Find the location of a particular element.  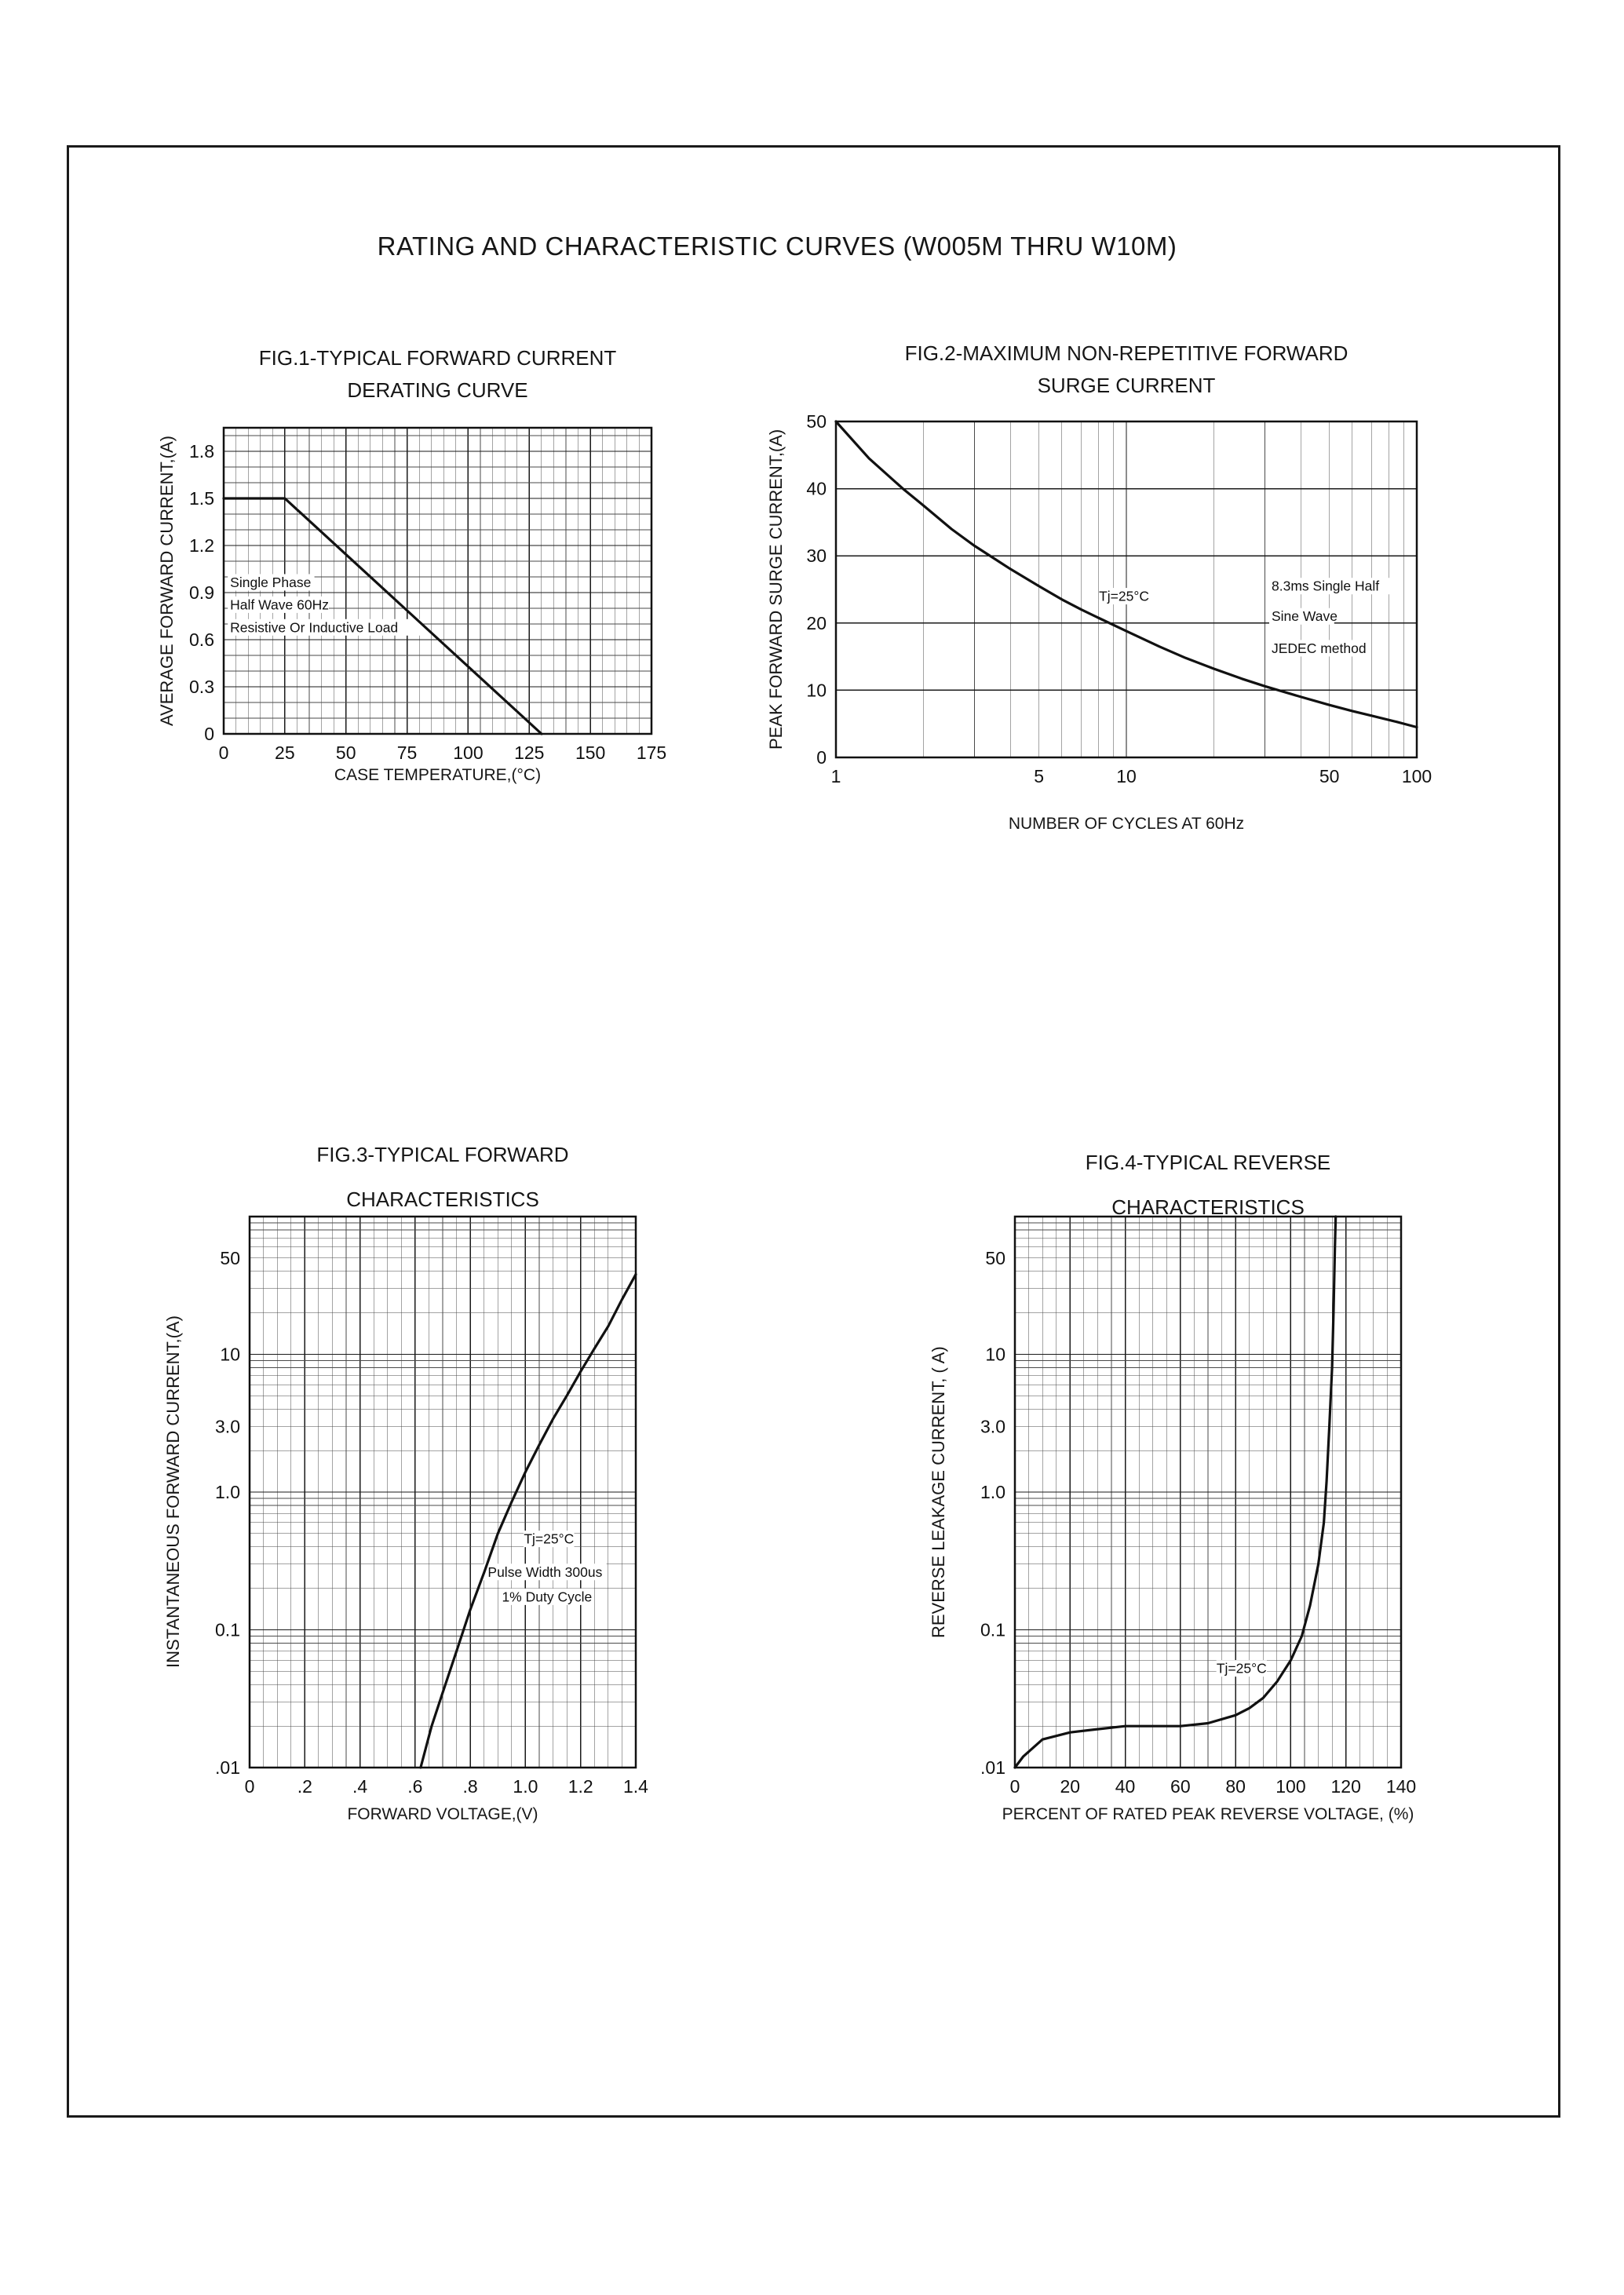

svg-text: 175 is located at coordinates (652, 752).